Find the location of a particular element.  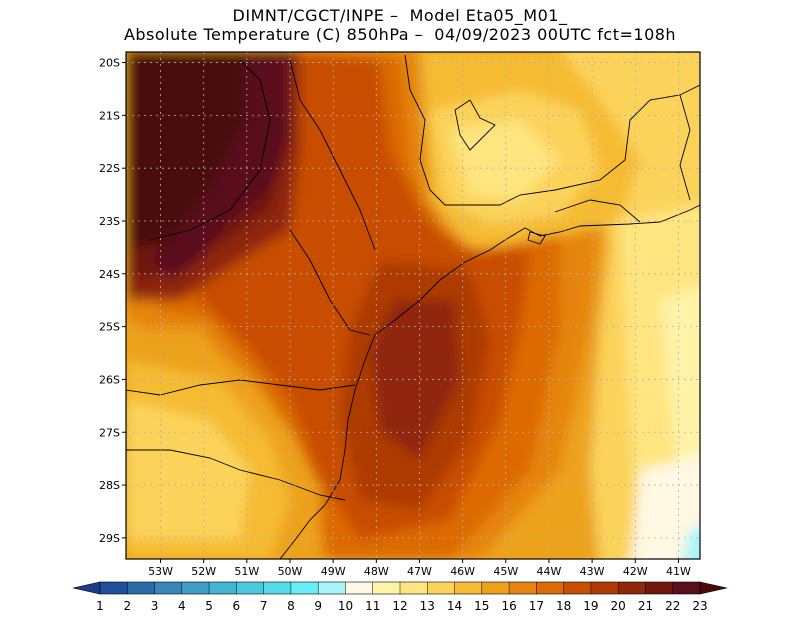

latitude-ticks: 20S 21S 22S 23S 24S 25S 26S 27S 28S 29S is located at coordinates (112, 301).